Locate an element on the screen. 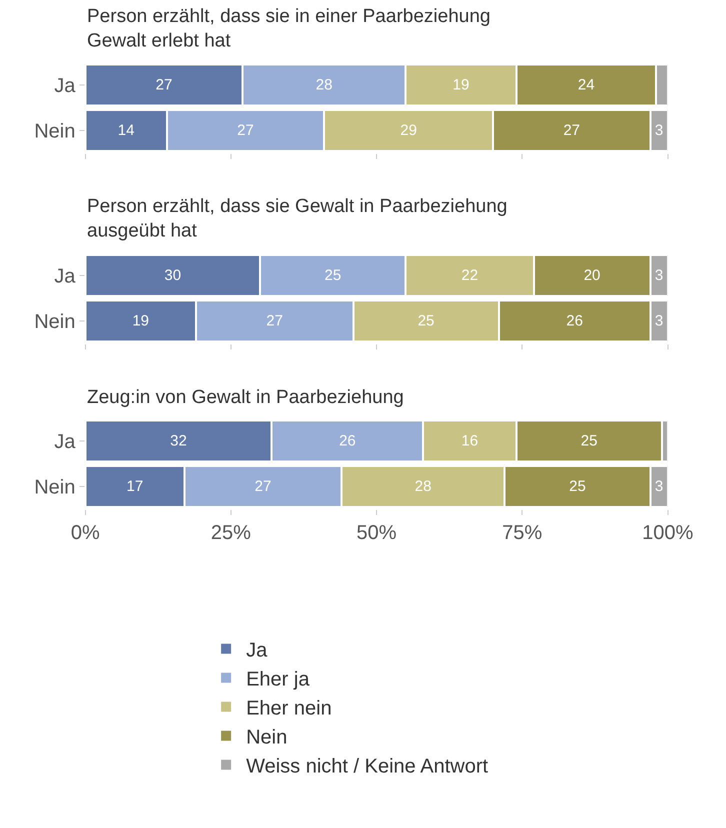 This screenshot has height=828, width=726. data-label: 16 is located at coordinates (469, 441).